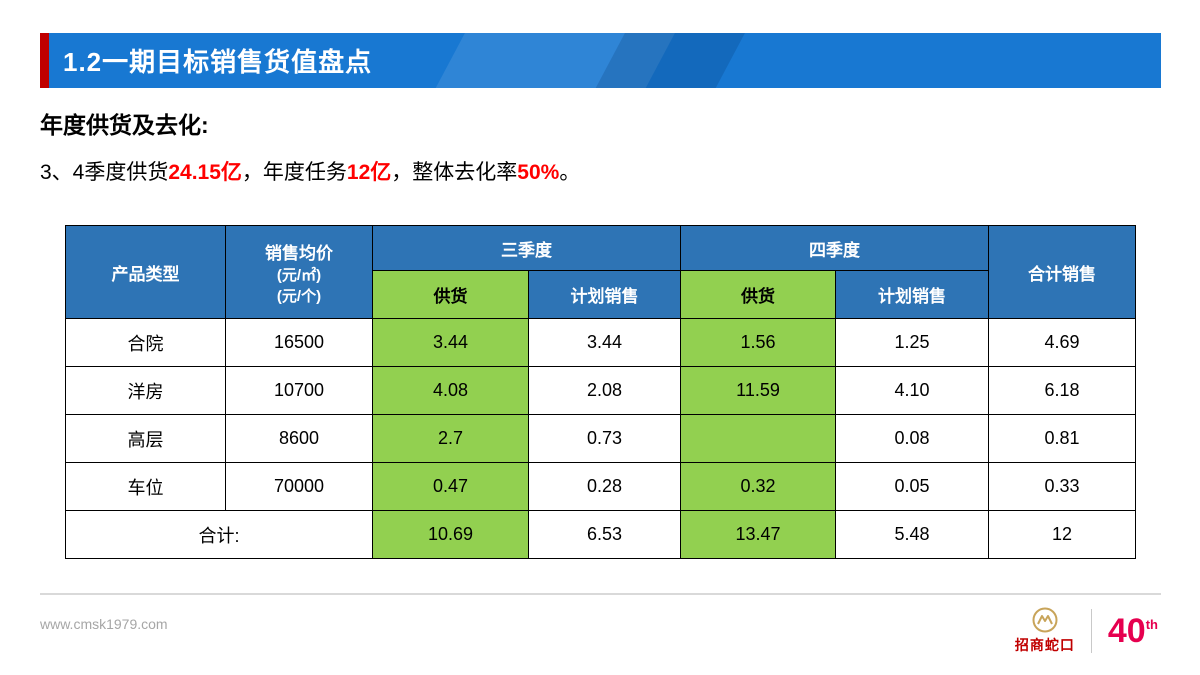 This screenshot has height=675, width=1200. Describe the element at coordinates (1126, 631) in the screenshot. I see `anniversary-number: 40` at that location.